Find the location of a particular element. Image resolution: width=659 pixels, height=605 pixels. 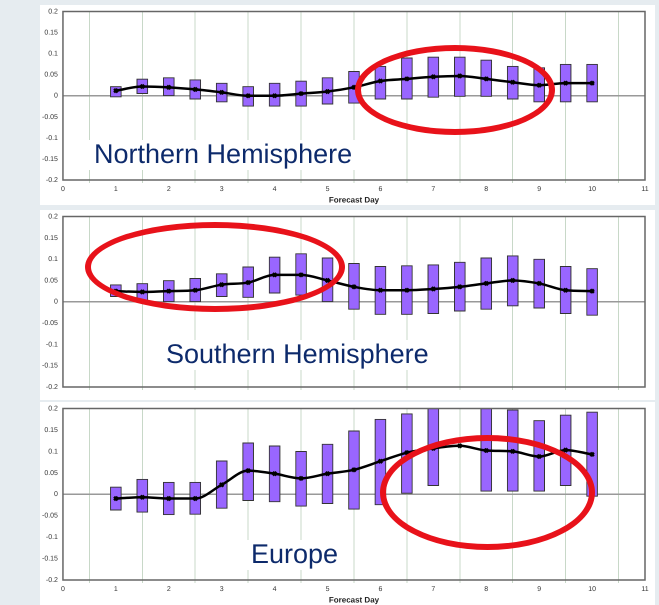

text: Northern Hemisphere is located at coordinates (223, 154).